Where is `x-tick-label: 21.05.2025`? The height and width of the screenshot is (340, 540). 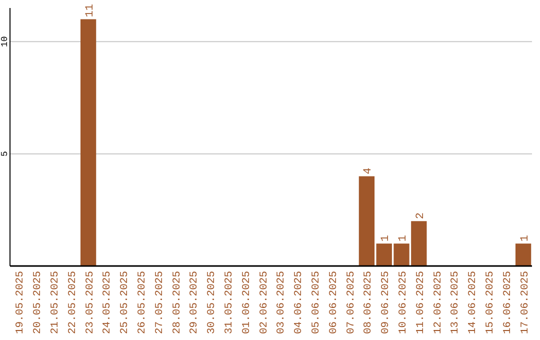 x-tick-label: 21.05.2025 is located at coordinates (56, 302).